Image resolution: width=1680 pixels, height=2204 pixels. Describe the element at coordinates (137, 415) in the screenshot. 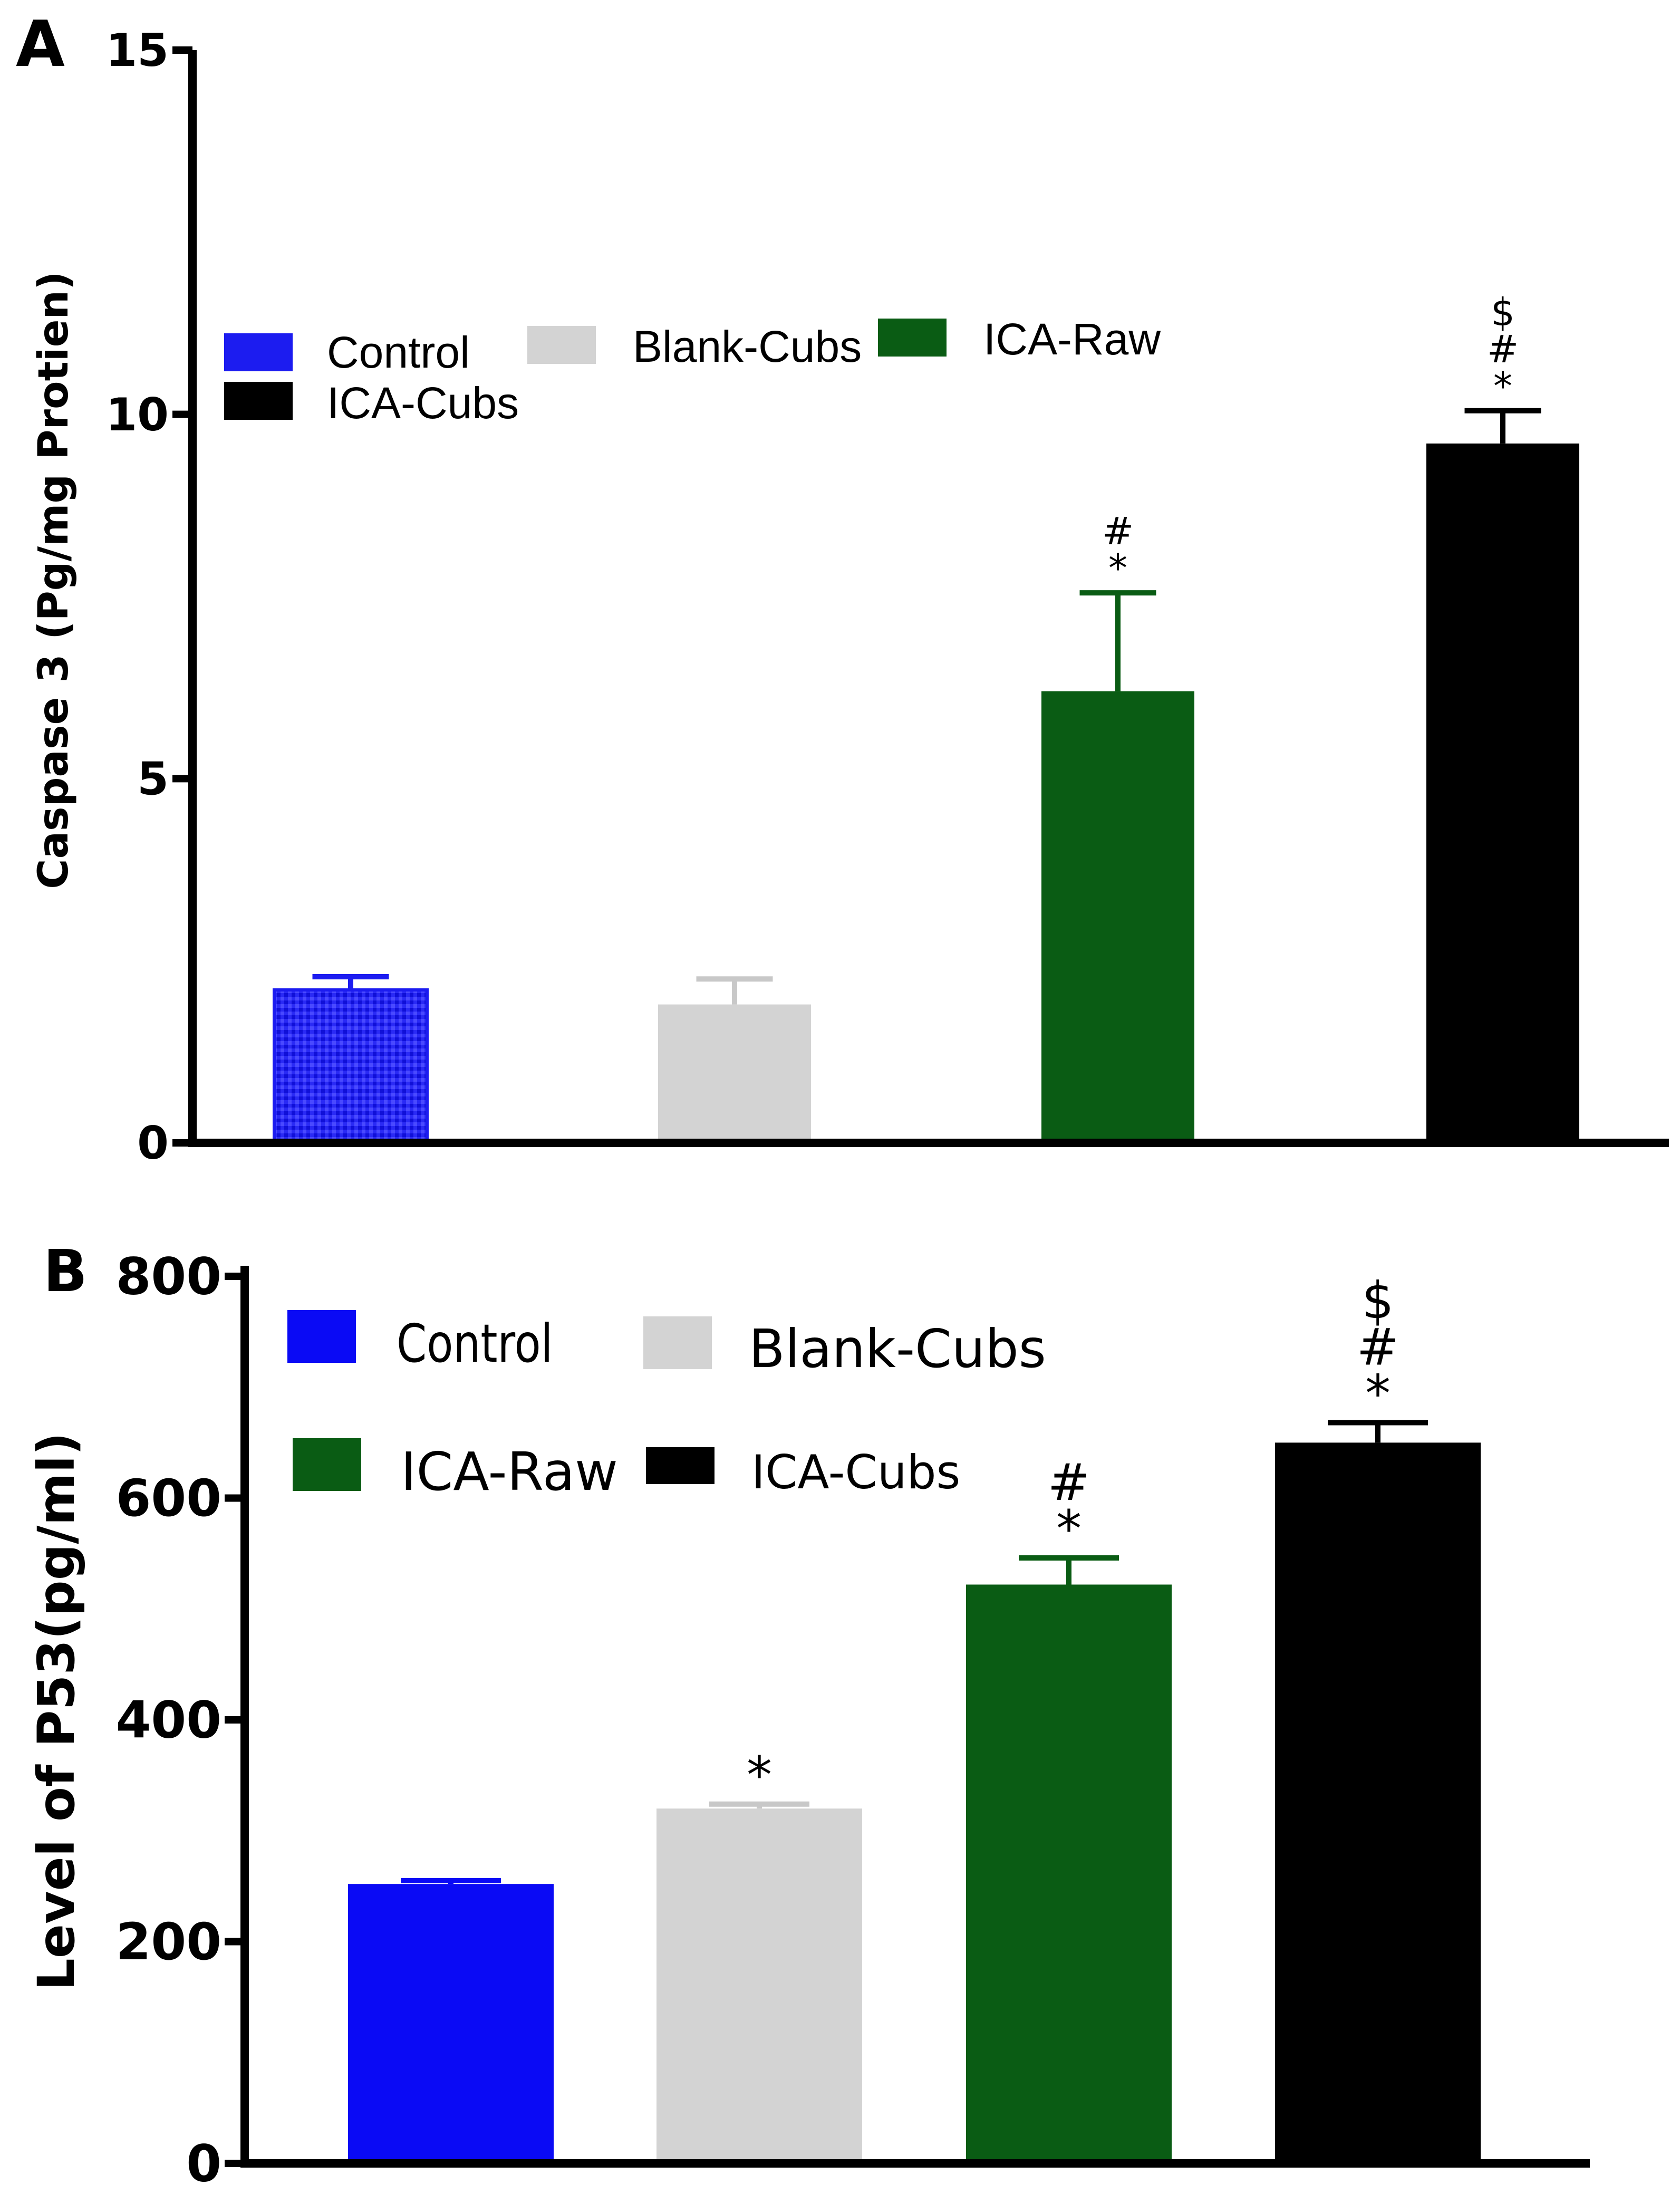

I see `panel-a-y-tick-label: 10` at that location.